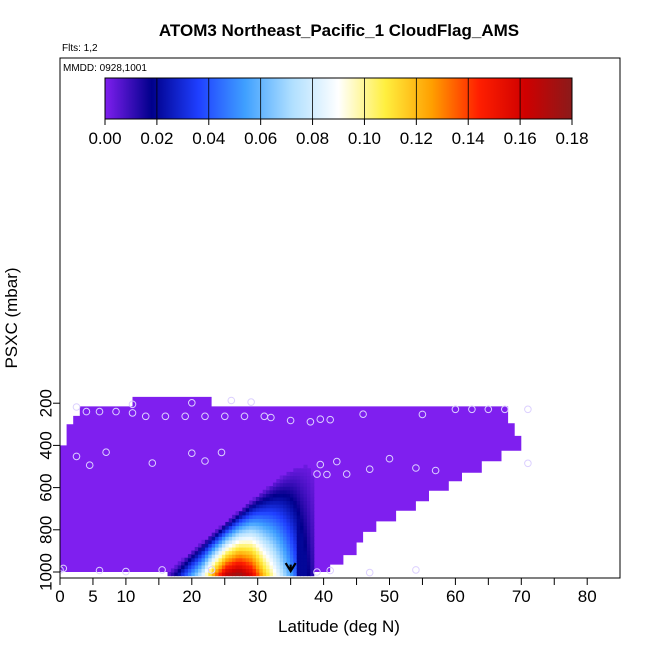 This screenshot has height=650, width=650. Describe the element at coordinates (105, 68) in the screenshot. I see `date-annotation: MMDD: 0928,1001` at that location.